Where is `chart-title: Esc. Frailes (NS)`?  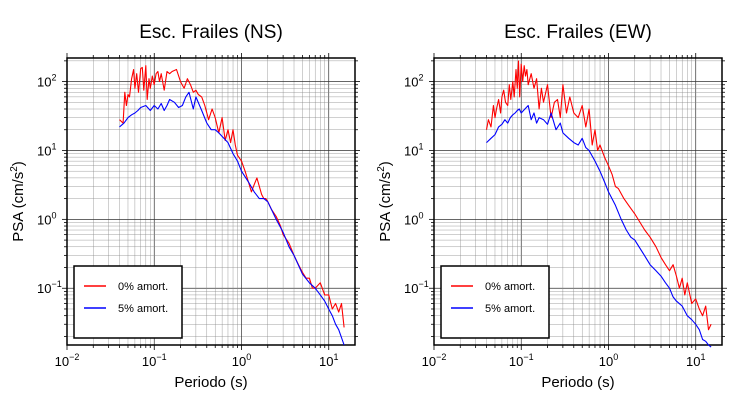
chart-title: Esc. Frailes (NS) is located at coordinates (211, 32).